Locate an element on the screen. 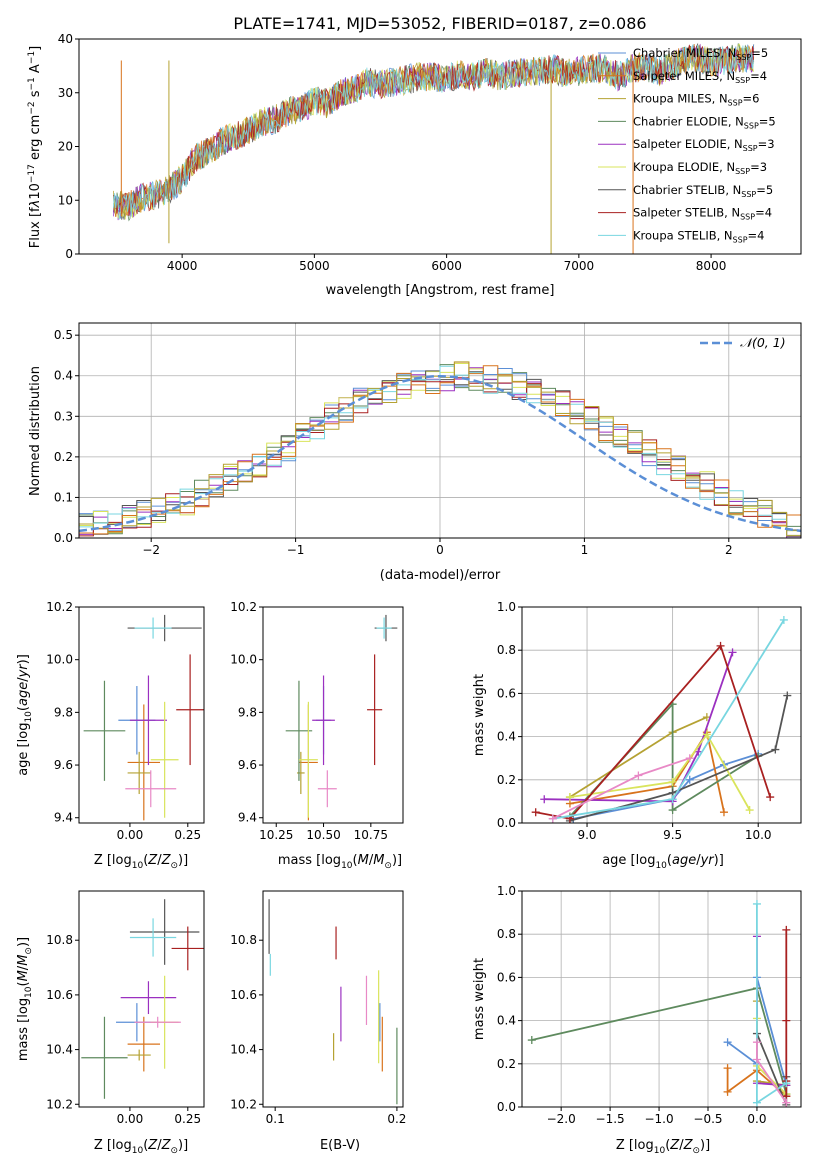 The image size is (819, 1170). legend-label: Chabrier STELIB, NSSP=5 is located at coordinates (703, 191).